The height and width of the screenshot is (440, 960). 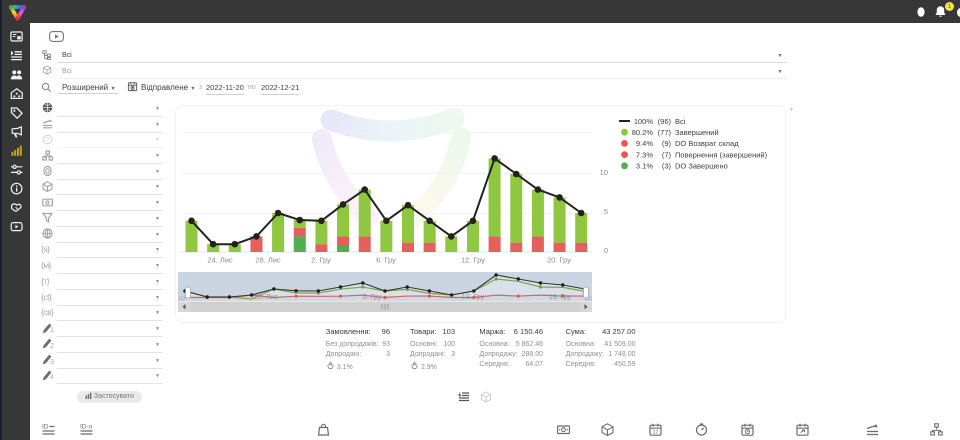 I want to click on svg-text: 2. Гру, so click(x=321, y=260).